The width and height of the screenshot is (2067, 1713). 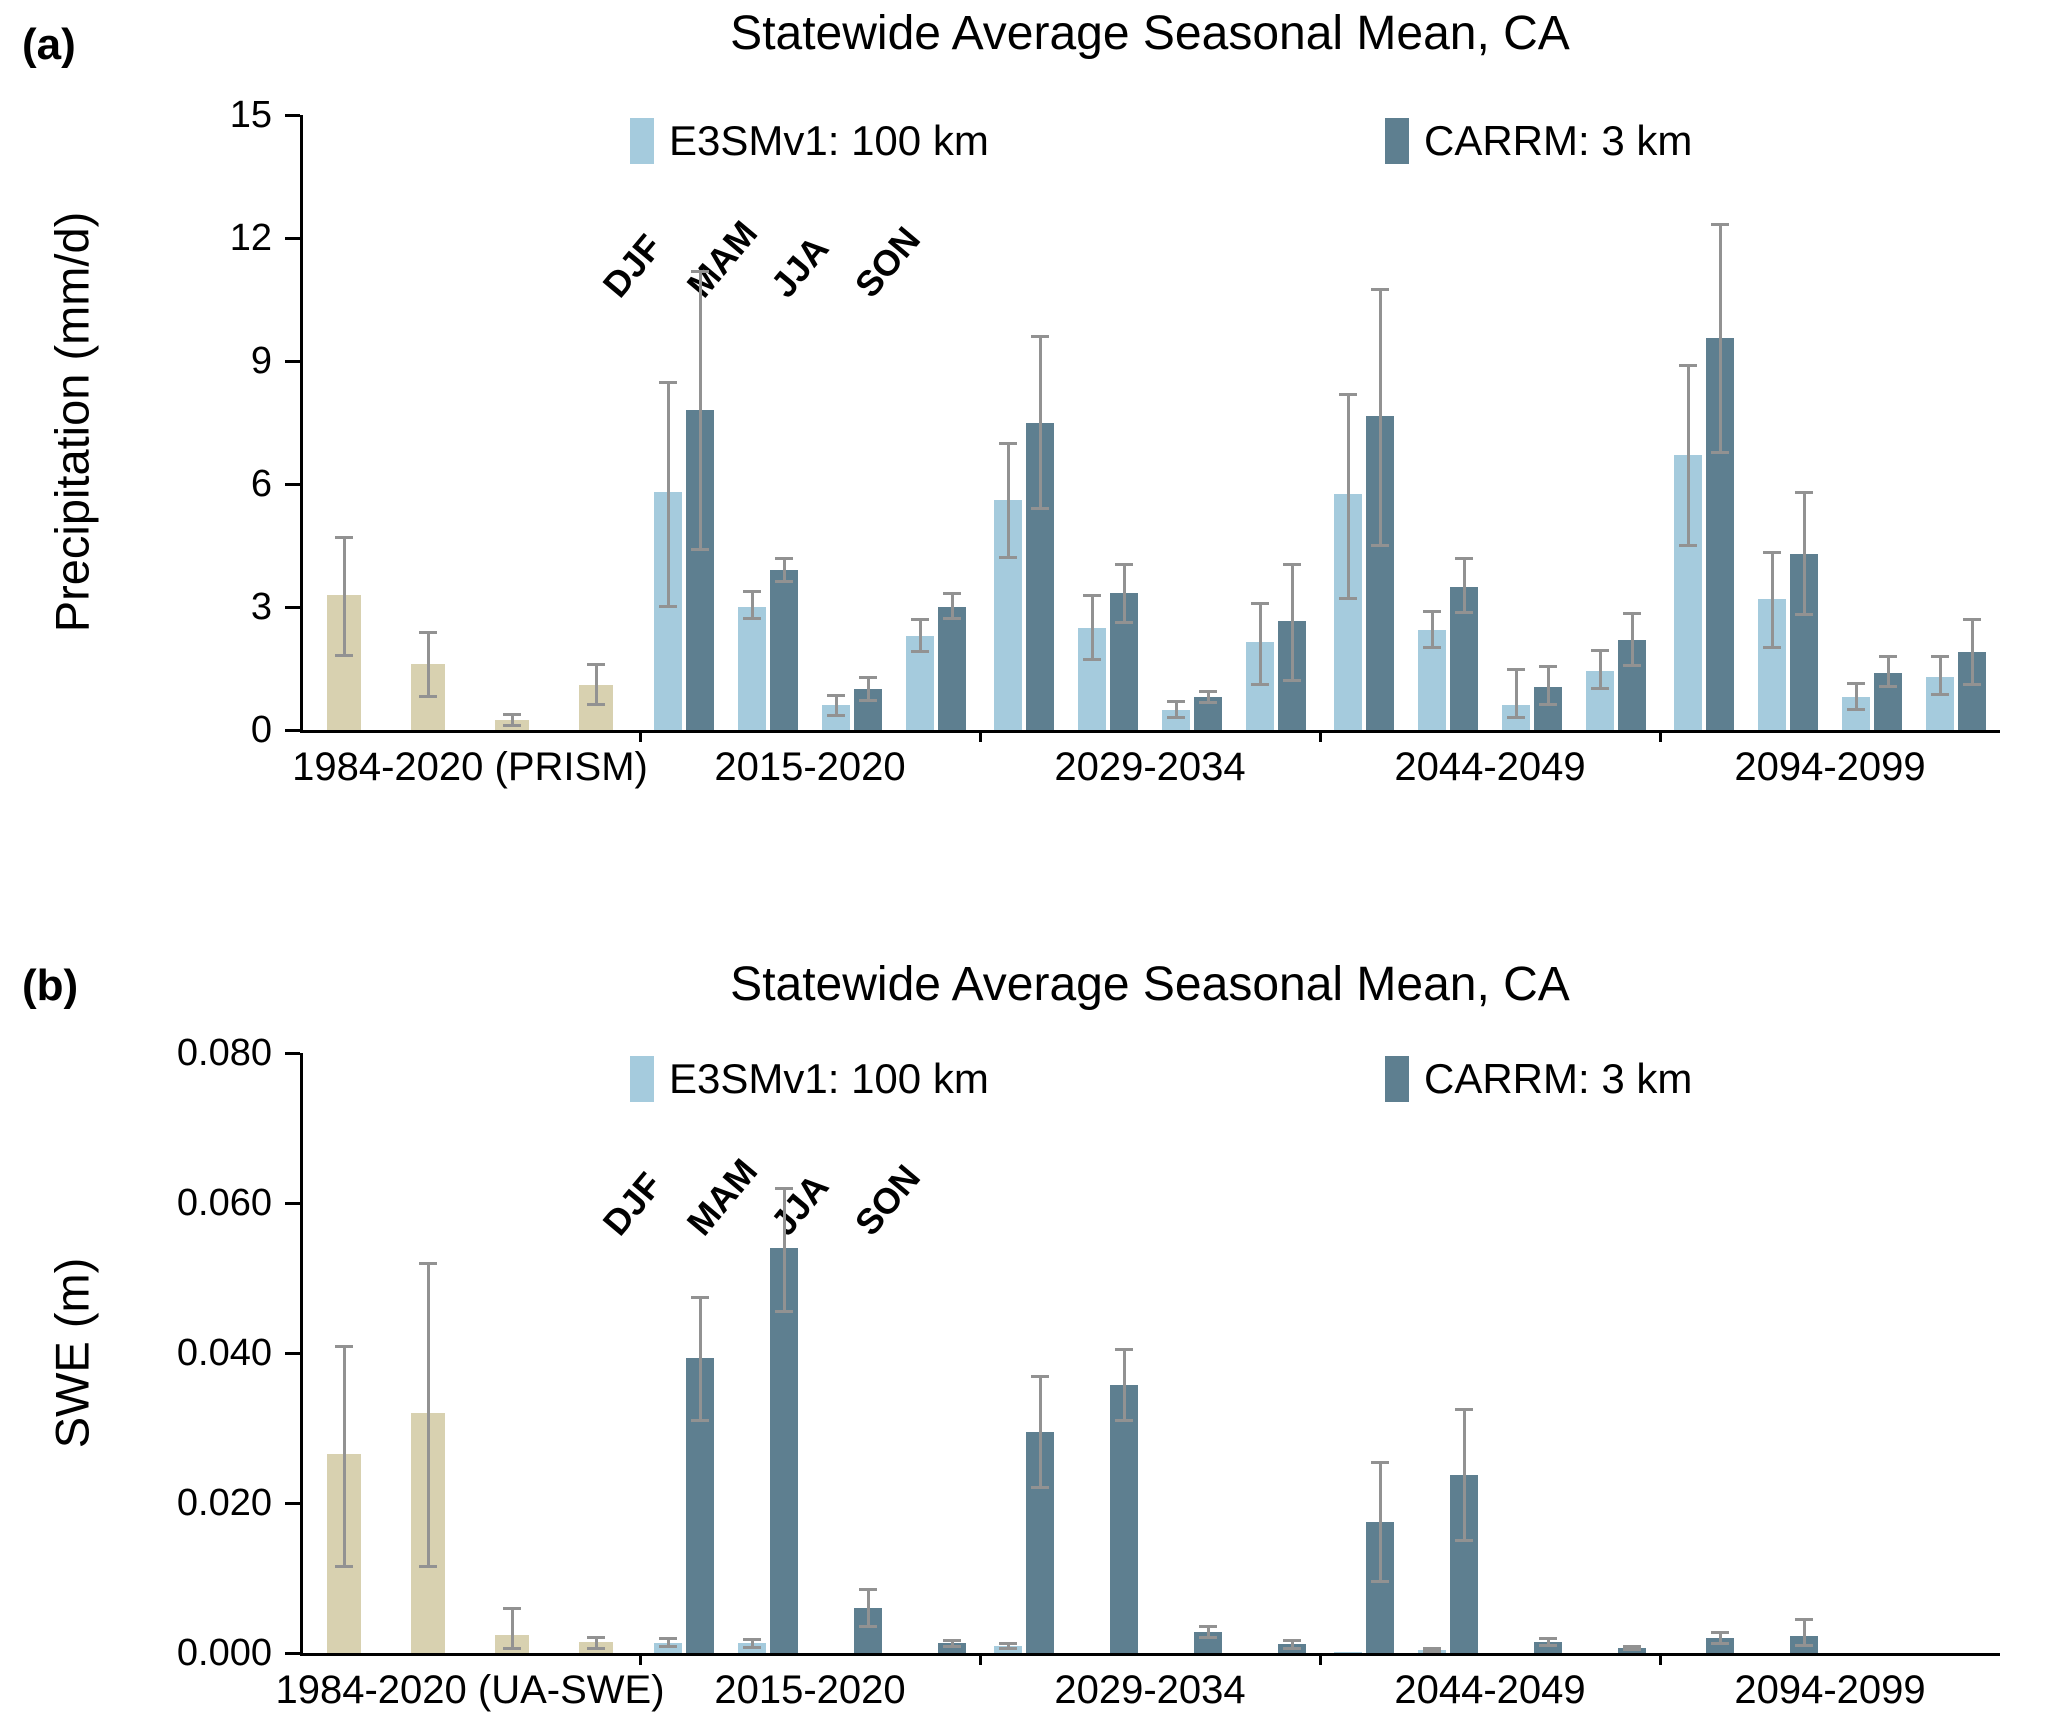 What do you see at coordinates (250, 238) in the screenshot?
I see `y-tick-label: 12` at bounding box center [250, 238].